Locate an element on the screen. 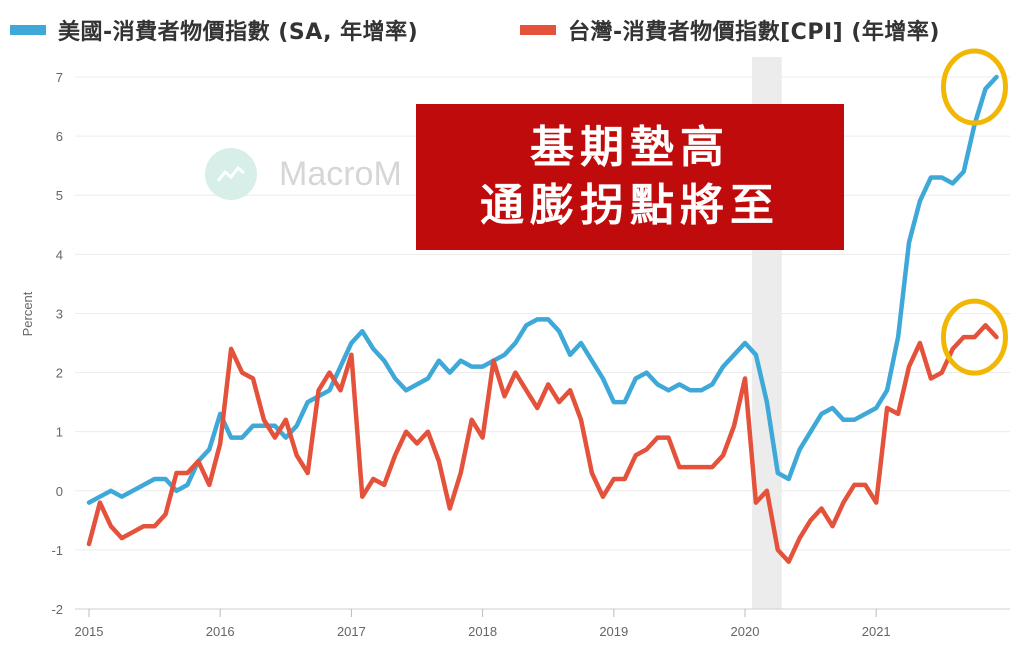 This screenshot has height=650, width=1024. watermark-text: MacroM is located at coordinates (340, 173).